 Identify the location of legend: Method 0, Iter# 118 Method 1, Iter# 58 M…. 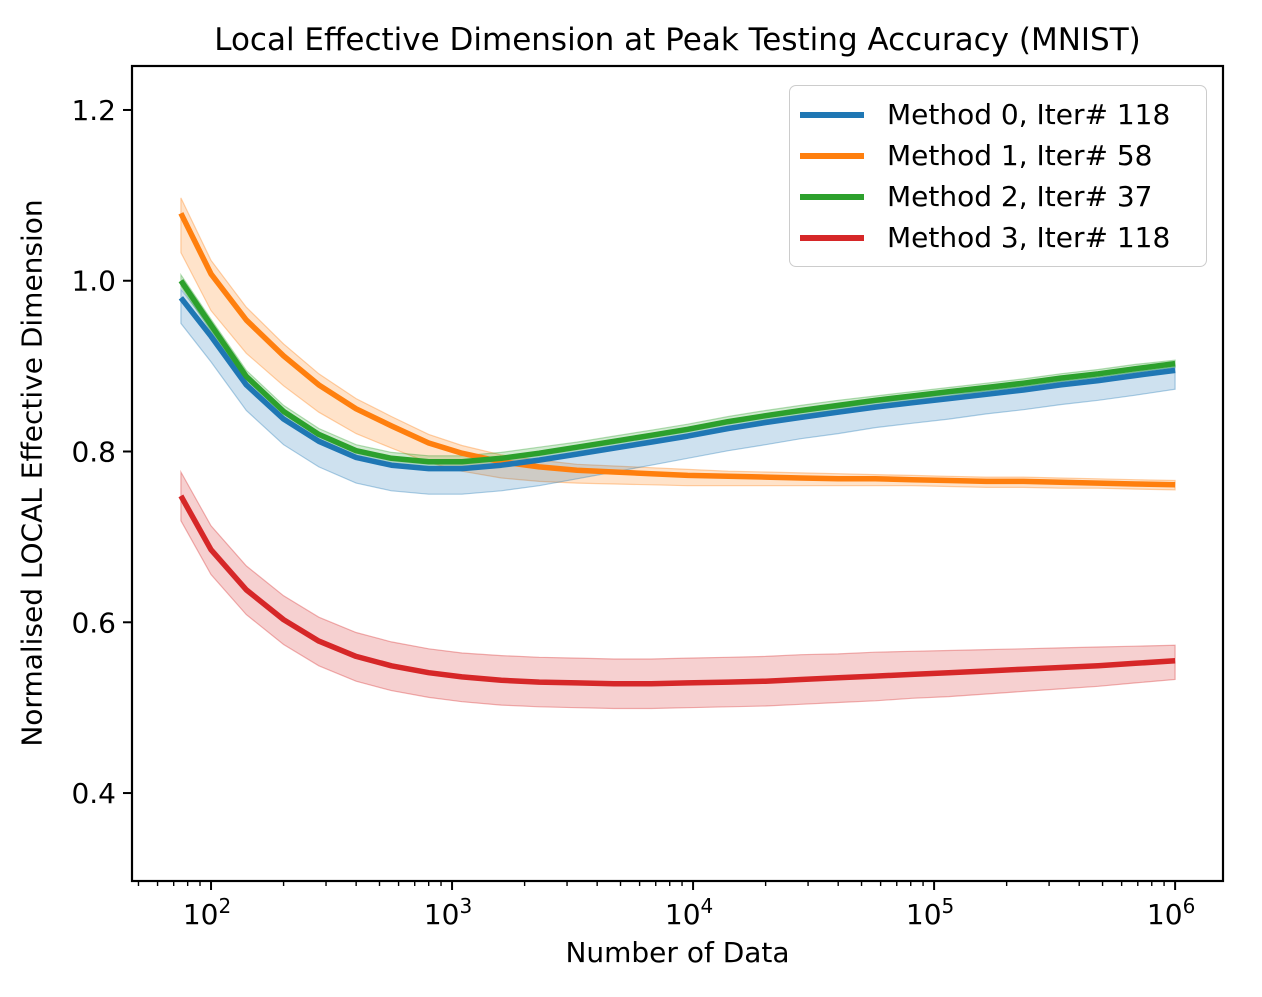
(998, 176).